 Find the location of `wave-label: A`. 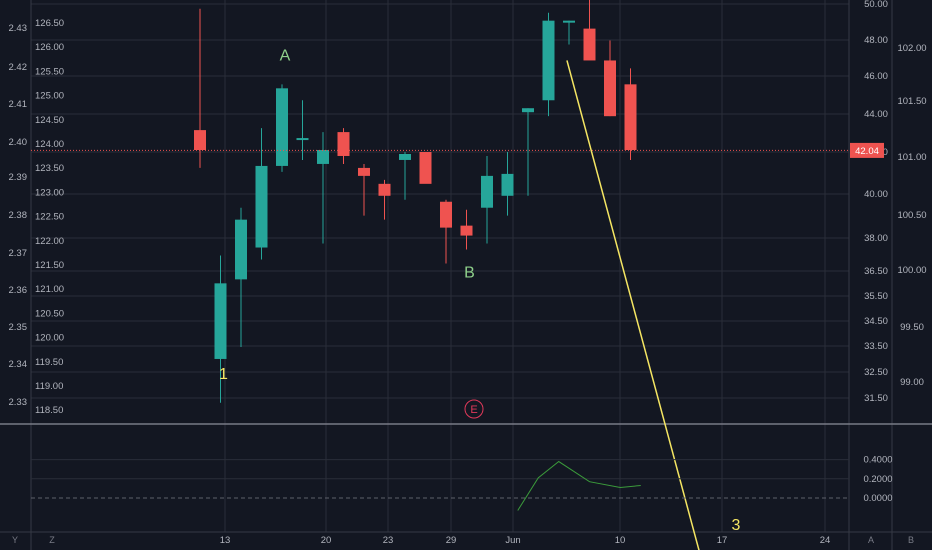

wave-label: A is located at coordinates (285, 55).